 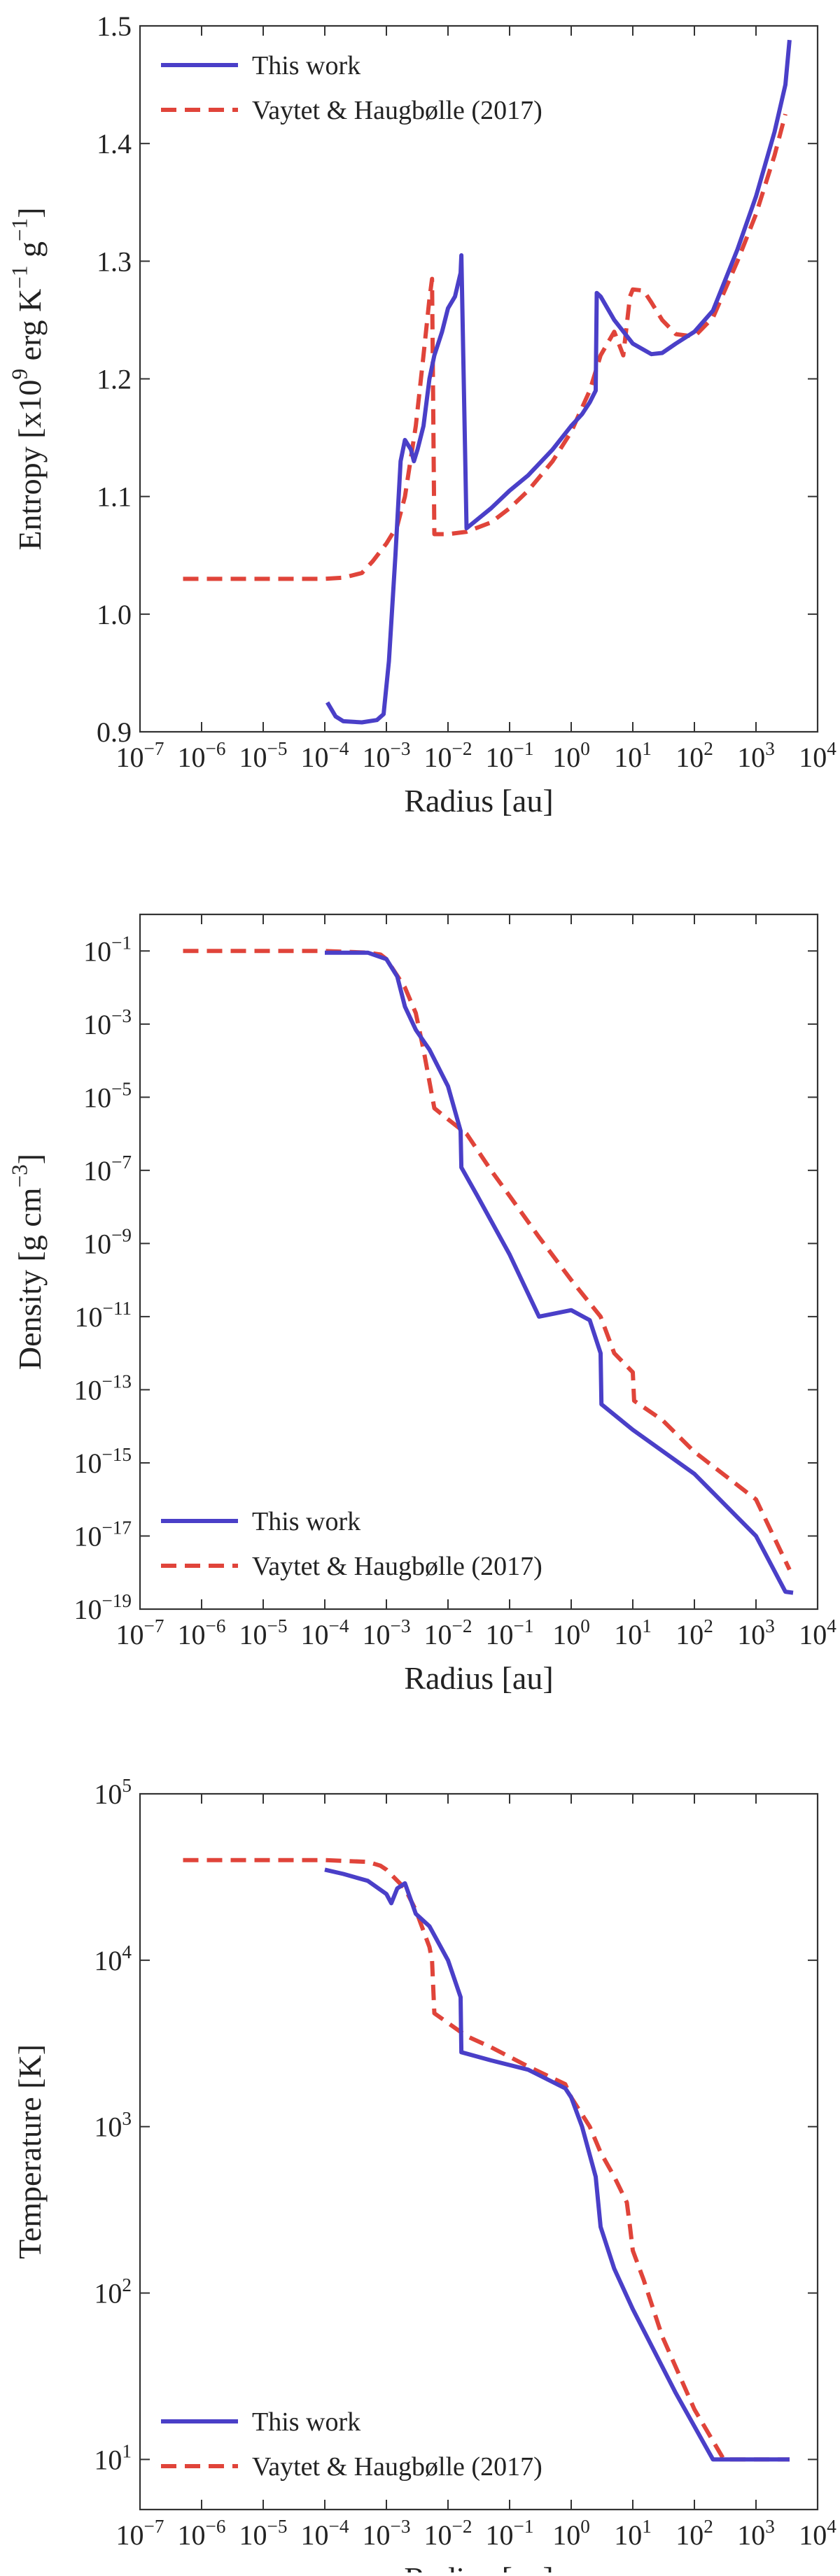 I want to click on y-tick-label: 10⁻¹, so click(x=107, y=949).